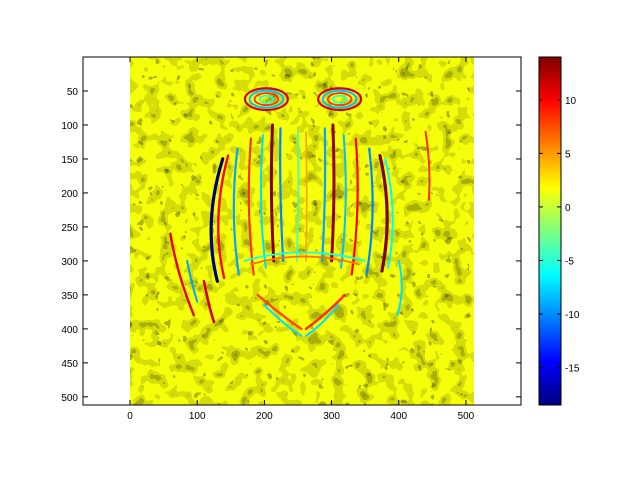 Image resolution: width=640 pixels, height=485 pixels. What do you see at coordinates (264, 416) in the screenshot?
I see `x-tick-label: 200` at bounding box center [264, 416].